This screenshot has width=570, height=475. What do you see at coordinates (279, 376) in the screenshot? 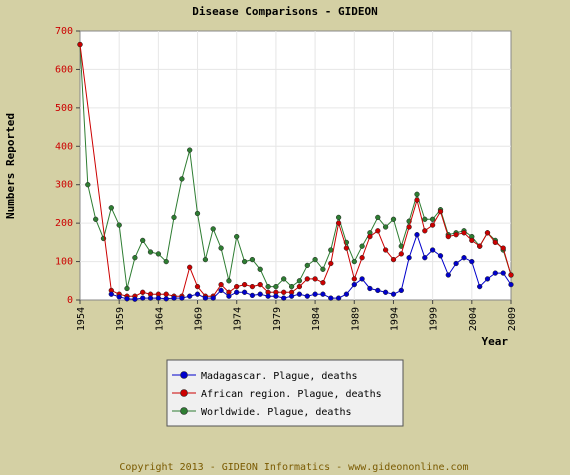
I see `legend-entry: Madagascar. Plague, deaths` at bounding box center [279, 376].